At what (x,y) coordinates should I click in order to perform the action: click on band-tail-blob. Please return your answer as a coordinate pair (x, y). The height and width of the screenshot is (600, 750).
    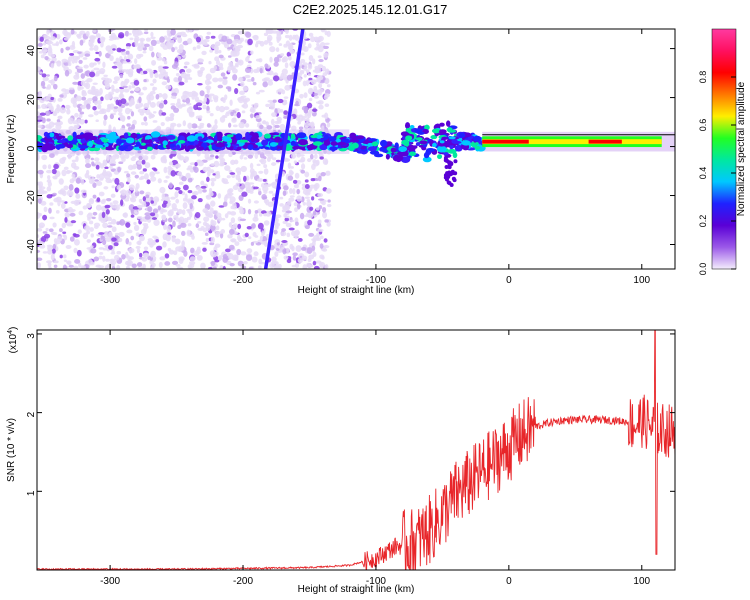
    Looking at the image, I should click on (455, 173).